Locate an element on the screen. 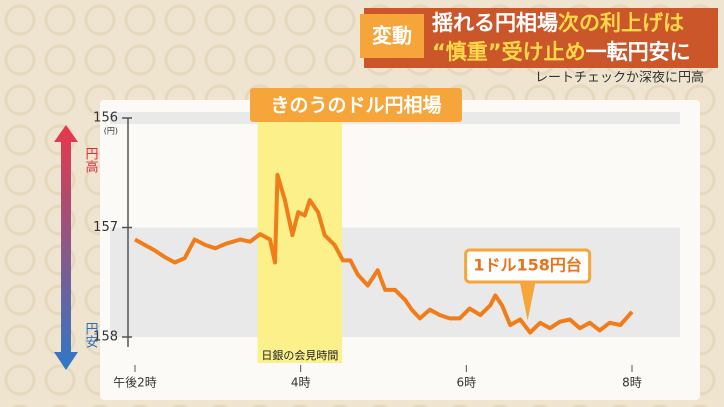 The image size is (724, 407). badge: 変動 is located at coordinates (392, 36).